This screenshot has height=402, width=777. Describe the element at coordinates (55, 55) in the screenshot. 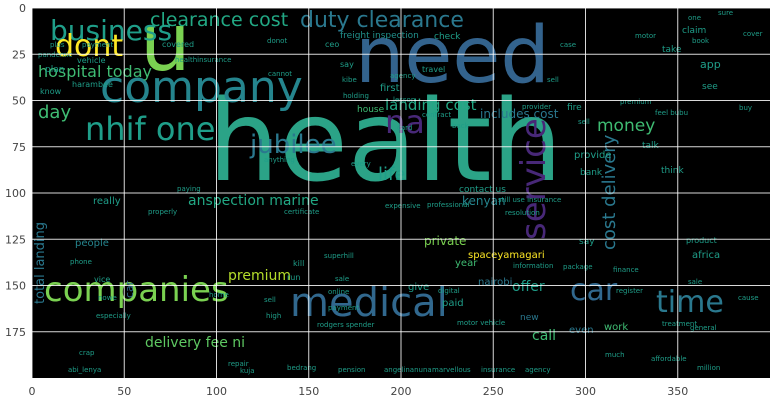

I see `cloud-word: pandemic` at that location.